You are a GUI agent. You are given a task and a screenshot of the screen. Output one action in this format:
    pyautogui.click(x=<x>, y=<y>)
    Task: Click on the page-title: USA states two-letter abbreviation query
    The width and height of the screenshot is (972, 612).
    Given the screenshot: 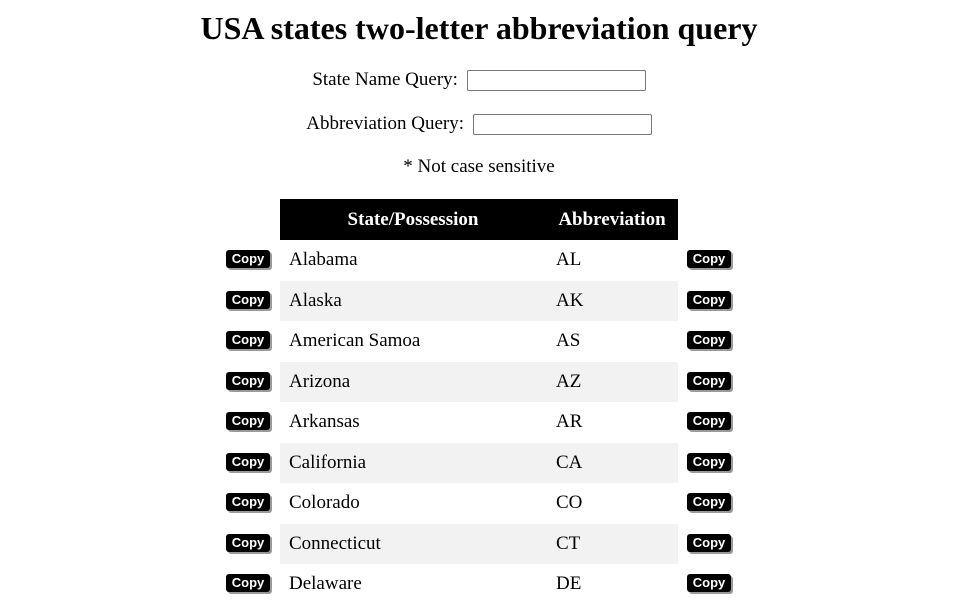 What is the action you would take?
    pyautogui.click(x=479, y=28)
    